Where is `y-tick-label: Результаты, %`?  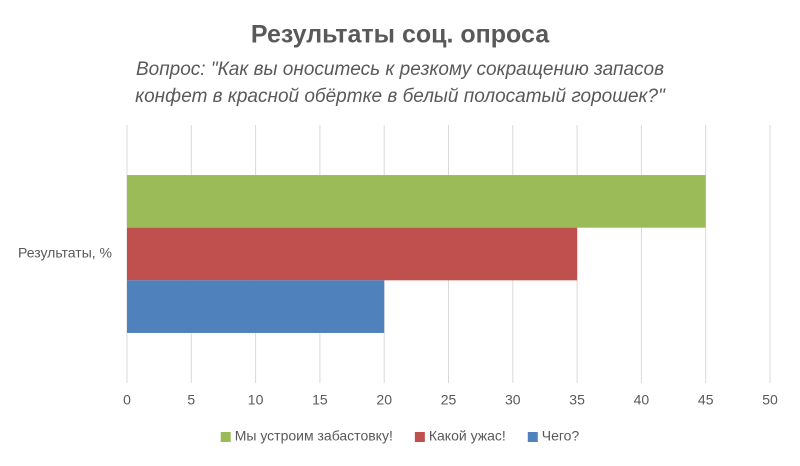 y-tick-label: Результаты, % is located at coordinates (65, 253).